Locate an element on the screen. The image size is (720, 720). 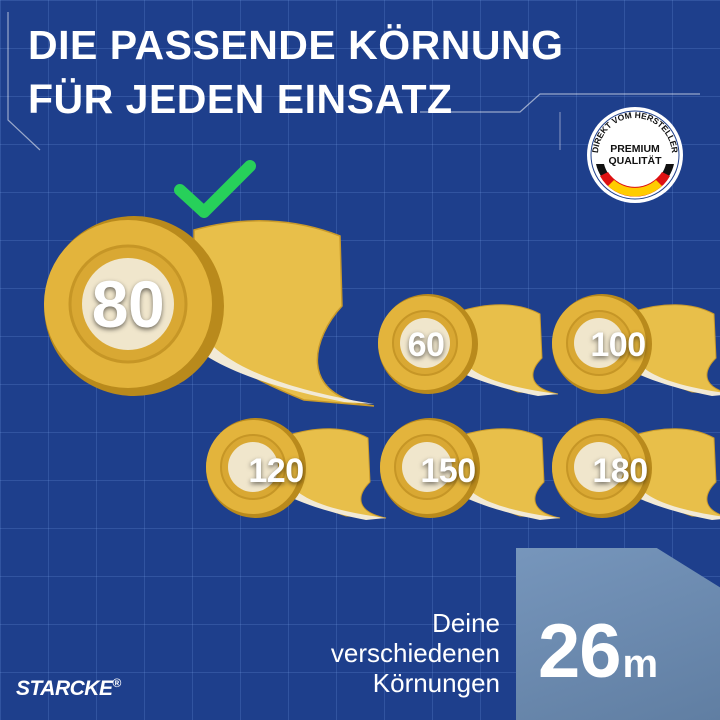
sandpaper-roll-180: 180 is located at coordinates (636, 467).